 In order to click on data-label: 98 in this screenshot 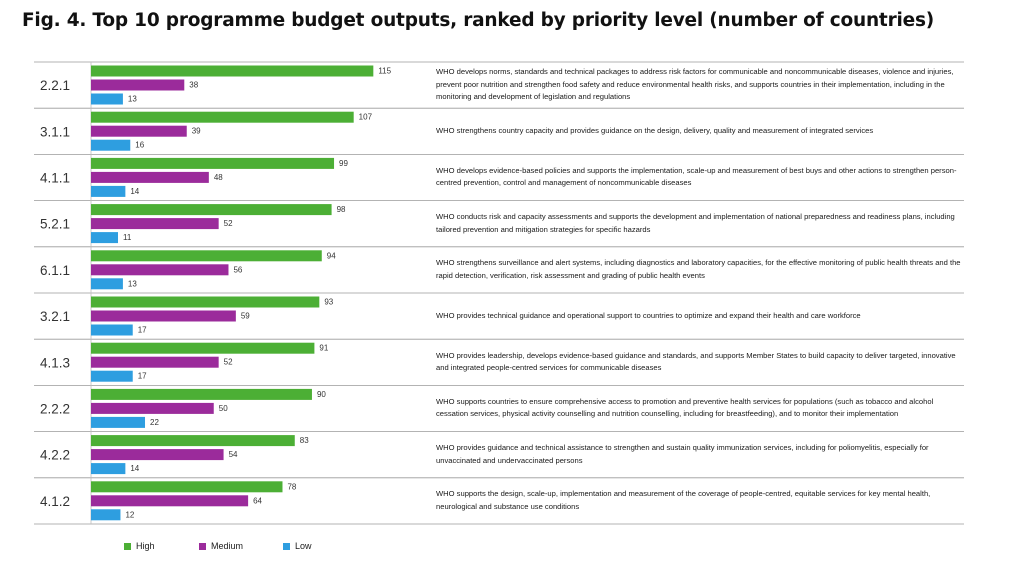, I will do `click(341, 209)`.